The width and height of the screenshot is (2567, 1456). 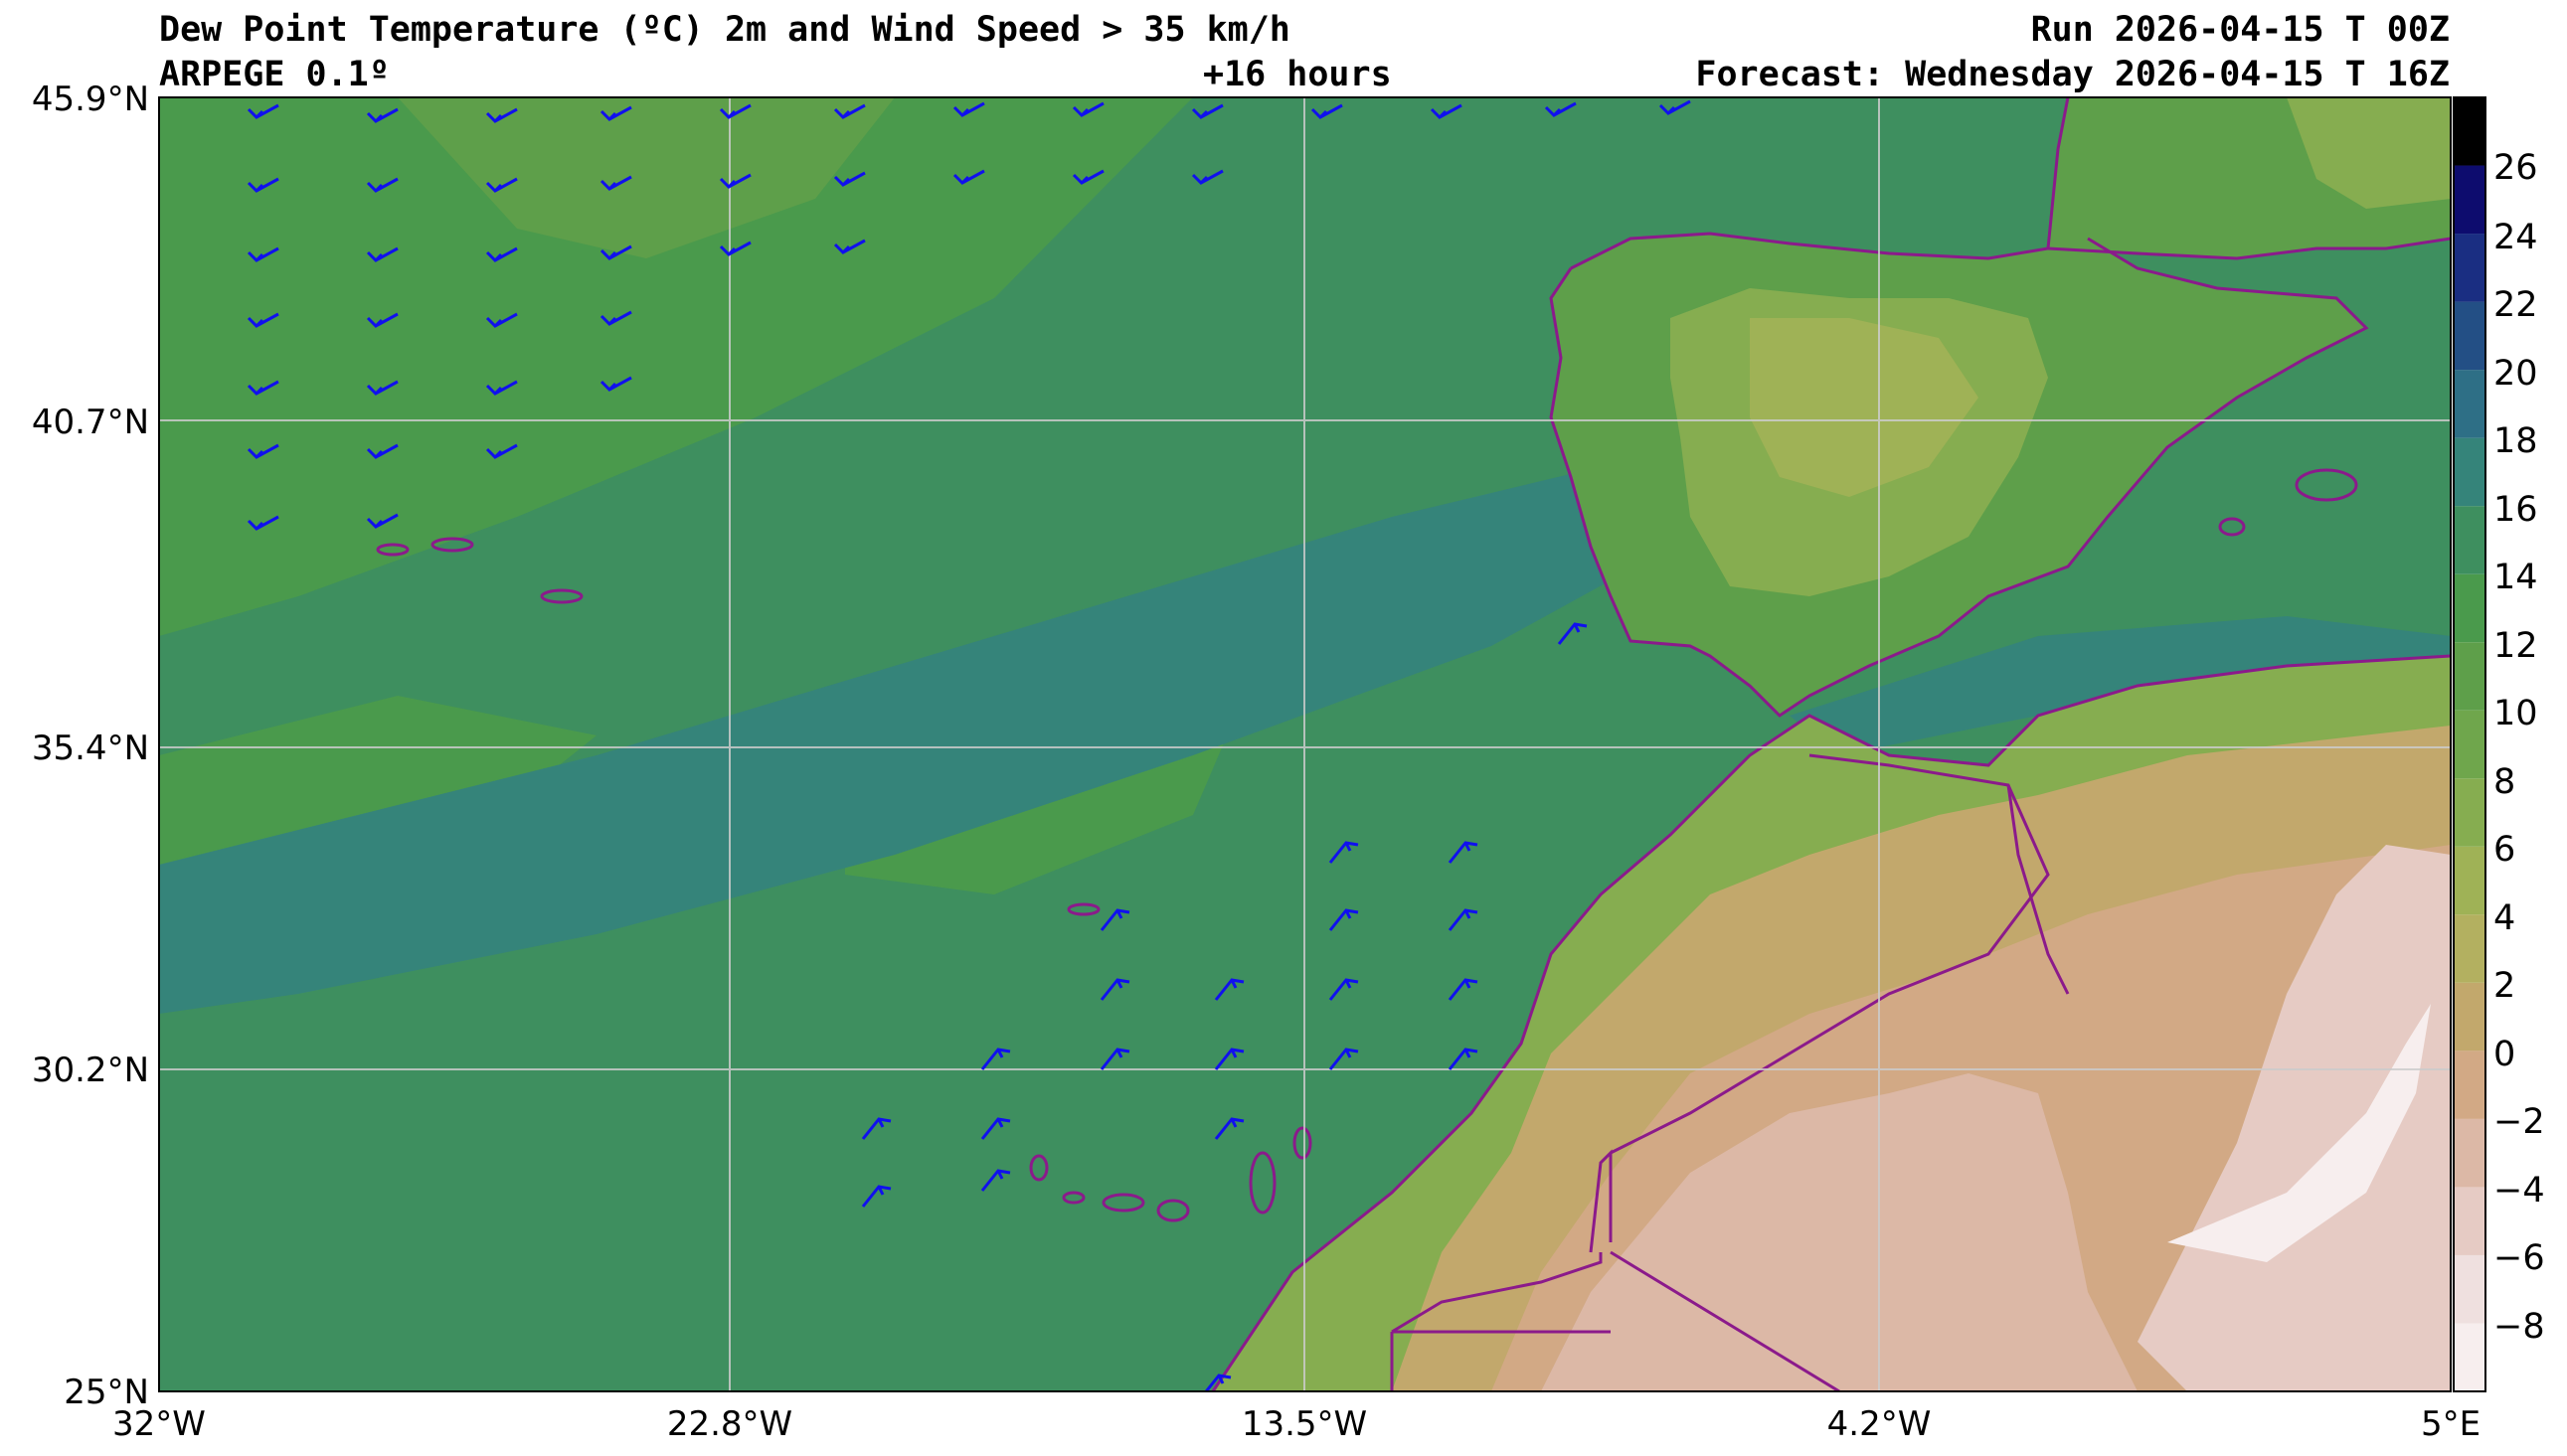 I want to click on colorbar-tick-label: 18, so click(x=2515, y=441).